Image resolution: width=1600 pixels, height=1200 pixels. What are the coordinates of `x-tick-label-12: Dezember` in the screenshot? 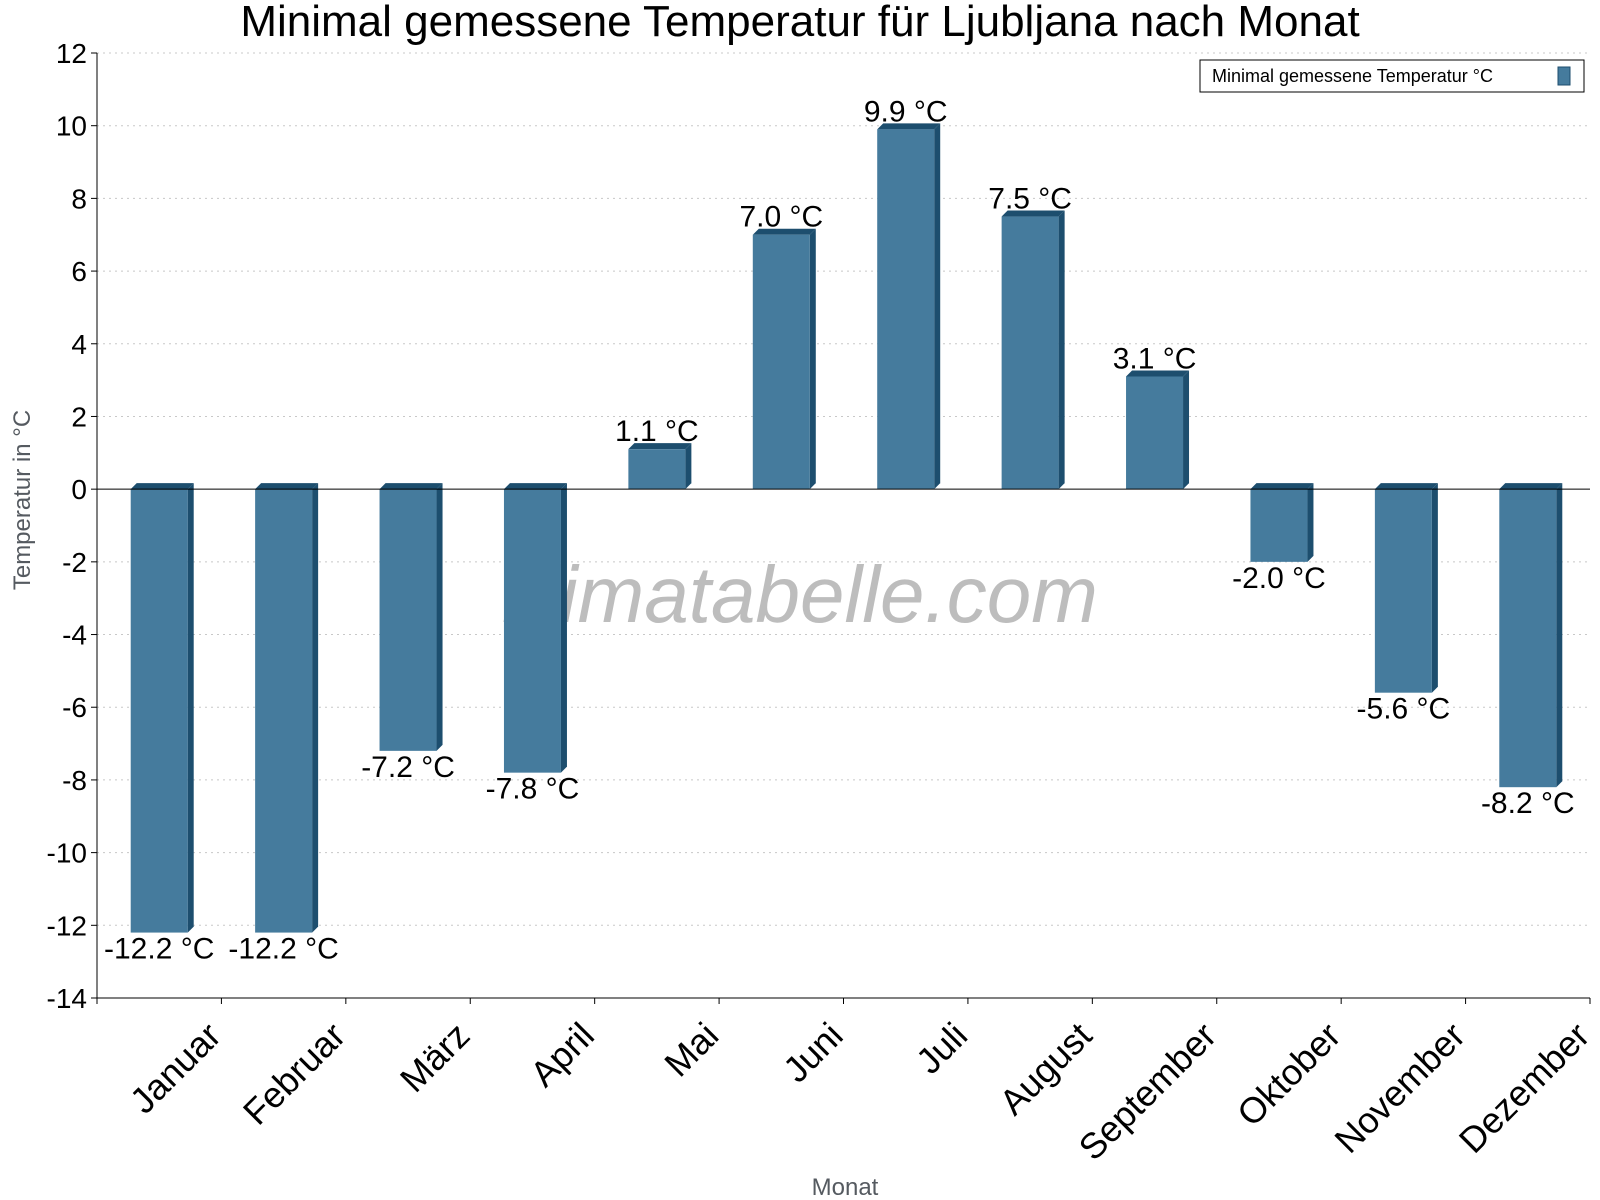 It's located at (1524, 1087).